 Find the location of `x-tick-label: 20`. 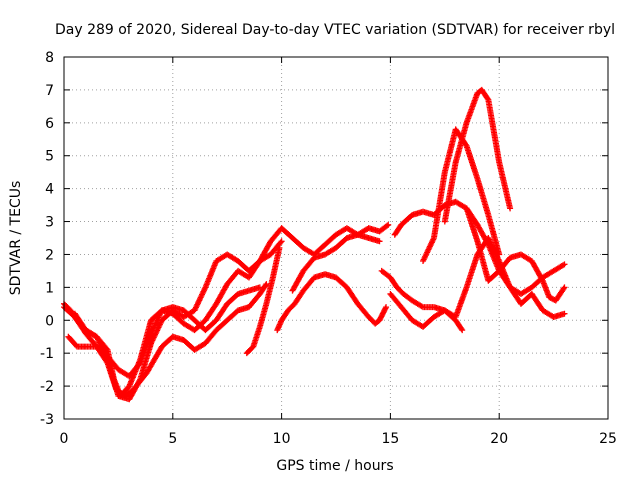

x-tick-label: 20 is located at coordinates (499, 439).